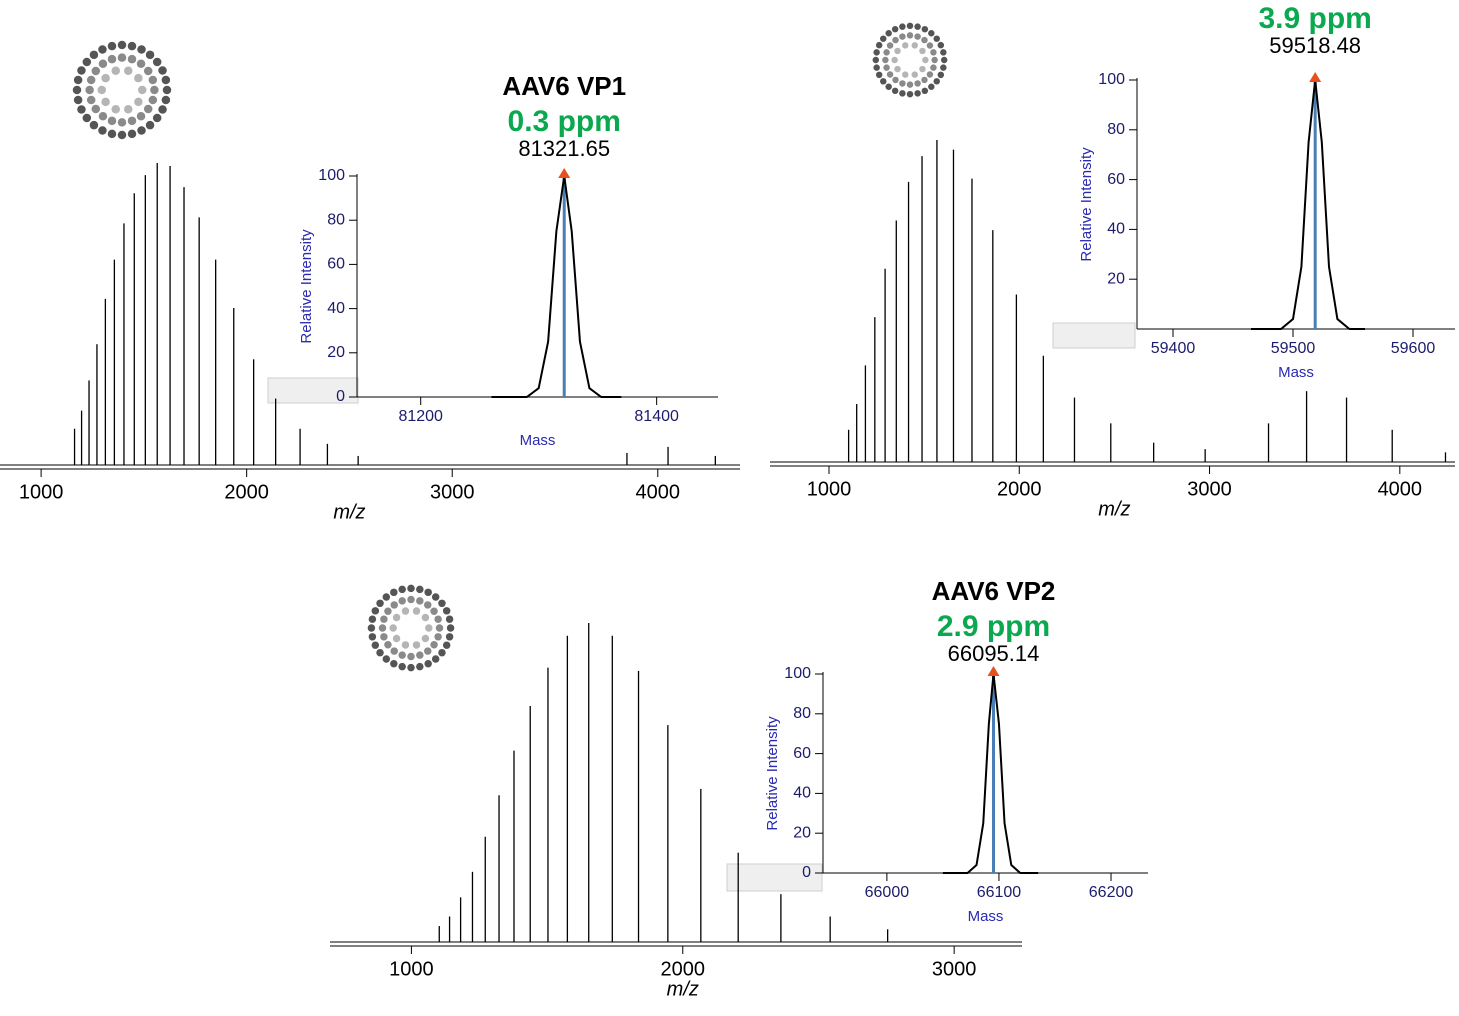 Image resolution: width=1459 pixels, height=1016 pixels. Describe the element at coordinates (564, 148) in the screenshot. I see `peak-mass-label: 81321.65` at that location.